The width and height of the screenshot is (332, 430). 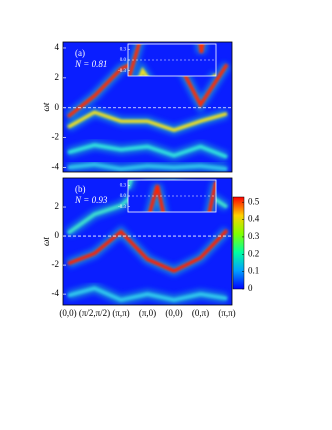 What do you see at coordinates (80, 189) in the screenshot?
I see `panel-label: (b)` at bounding box center [80, 189].